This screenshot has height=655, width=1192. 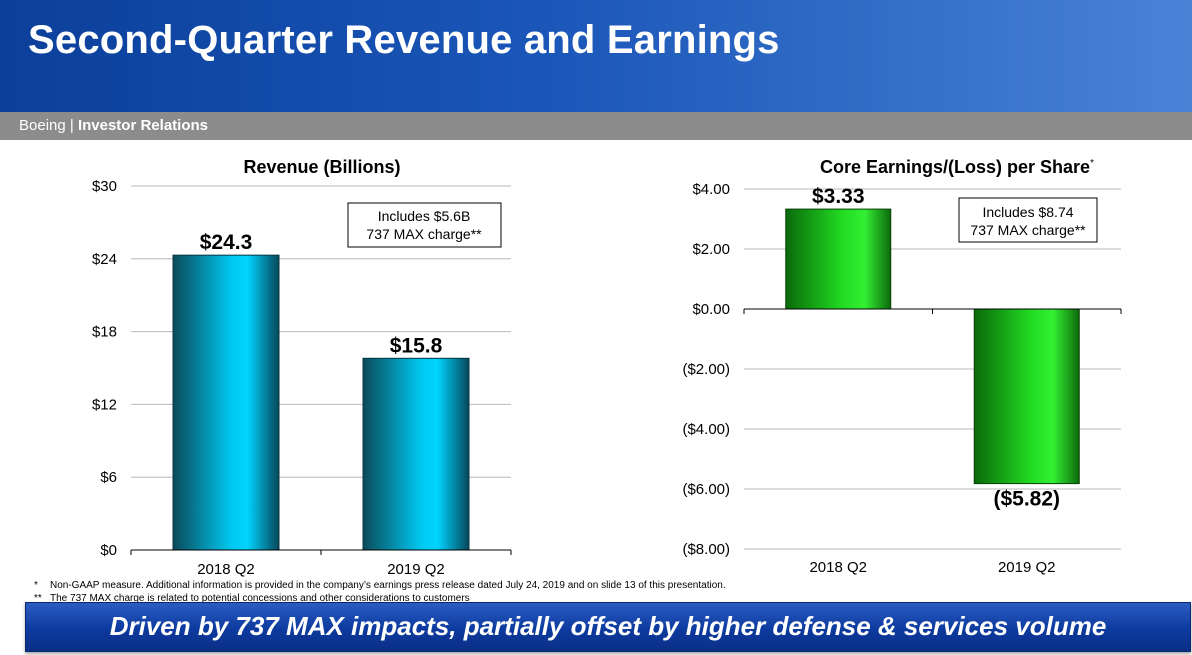 What do you see at coordinates (104, 186) in the screenshot?
I see `c1-ytick-label: $30` at bounding box center [104, 186].